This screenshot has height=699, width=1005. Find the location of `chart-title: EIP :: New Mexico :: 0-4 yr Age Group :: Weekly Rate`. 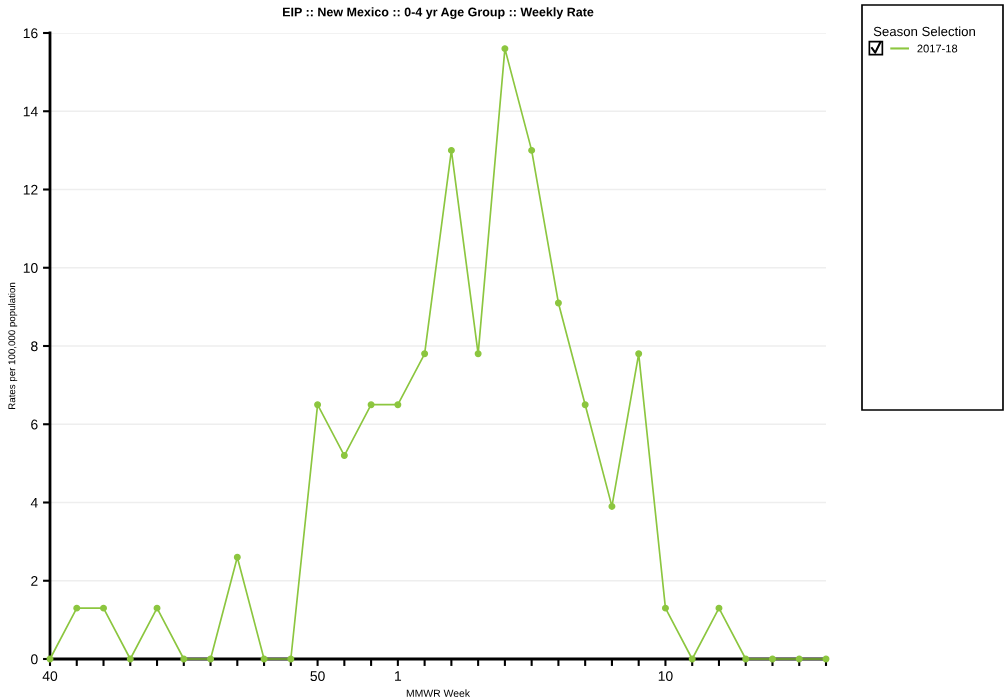

chart-title: EIP :: New Mexico :: 0-4 yr Age Group :: Weekly Rate is located at coordinates (438, 13).